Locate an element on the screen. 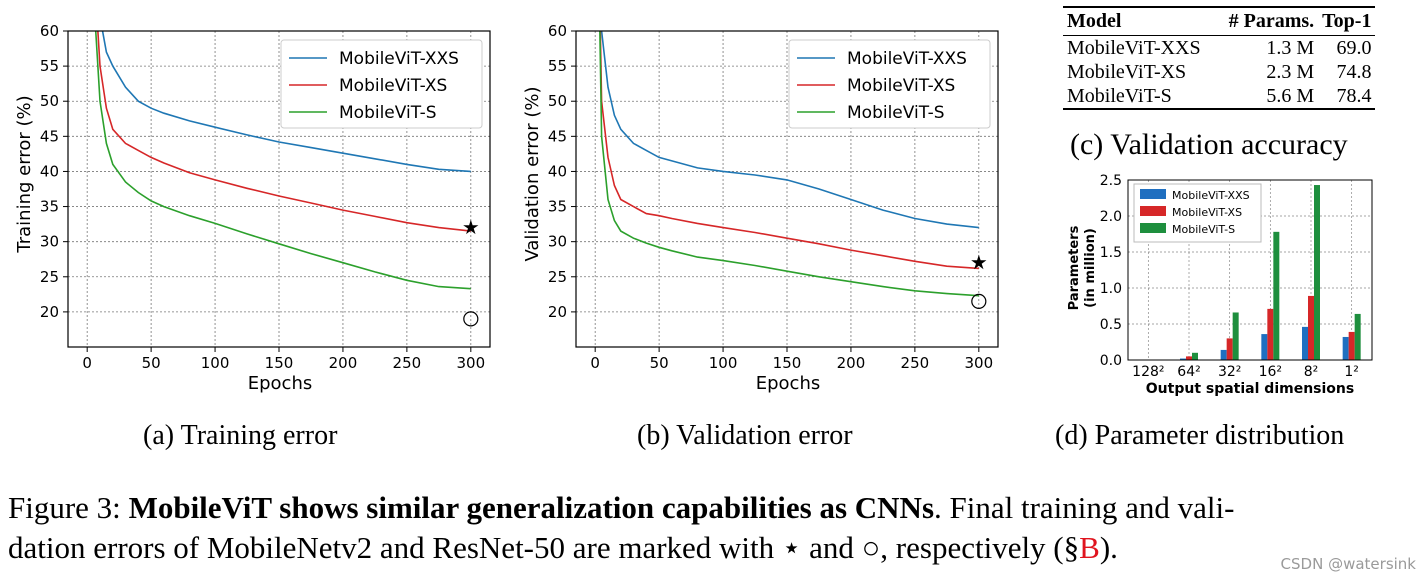 The width and height of the screenshot is (1426, 582). series-line-mobilevit-xxs is located at coordinates (286, 102).